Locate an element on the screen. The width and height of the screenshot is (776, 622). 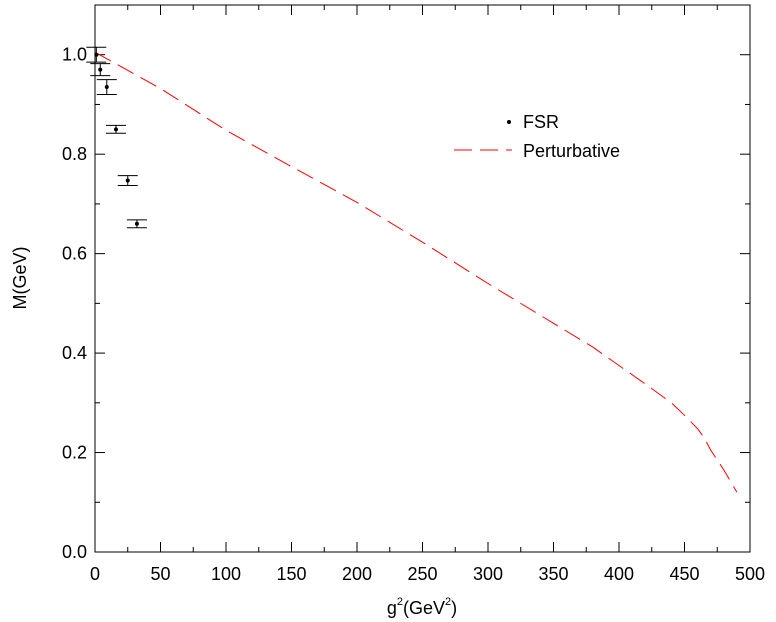
x-tick-label: 50 is located at coordinates (160, 574).